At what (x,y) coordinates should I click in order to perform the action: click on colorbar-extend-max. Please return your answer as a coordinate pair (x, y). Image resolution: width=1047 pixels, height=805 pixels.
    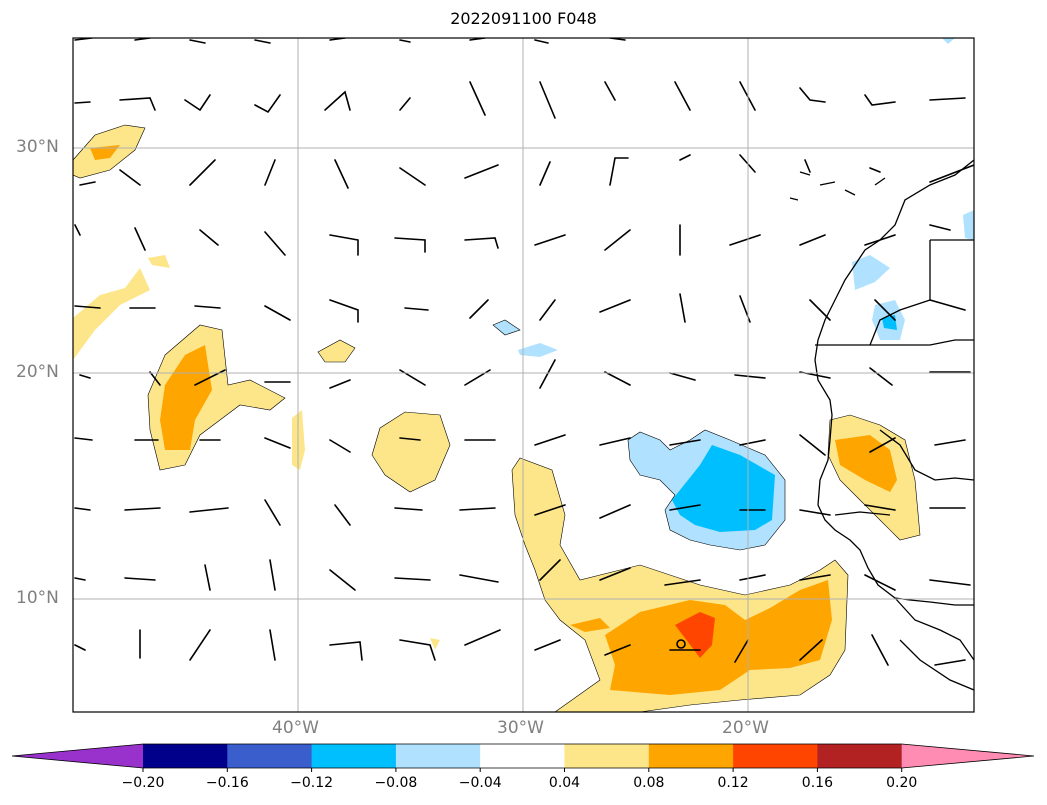
    Looking at the image, I should click on (967, 756).